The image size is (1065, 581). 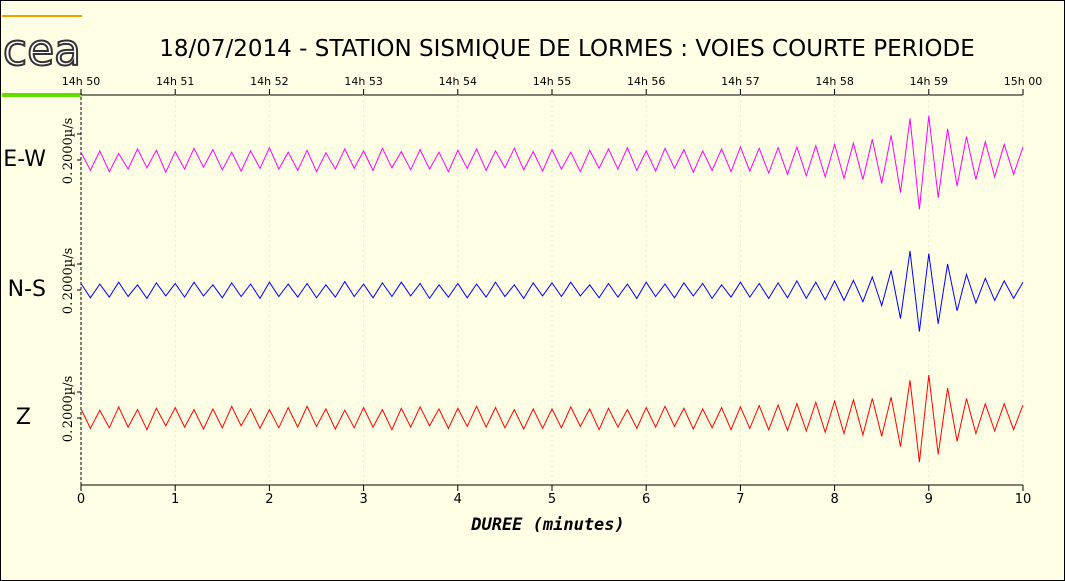 What do you see at coordinates (1023, 81) in the screenshot?
I see `top-tick-label: 15h 00` at bounding box center [1023, 81].